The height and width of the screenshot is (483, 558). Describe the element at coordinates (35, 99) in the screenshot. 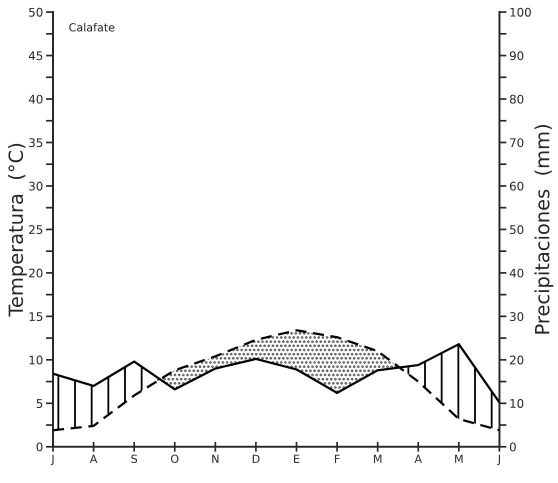

I see `y-tick-label: 40` at that location.